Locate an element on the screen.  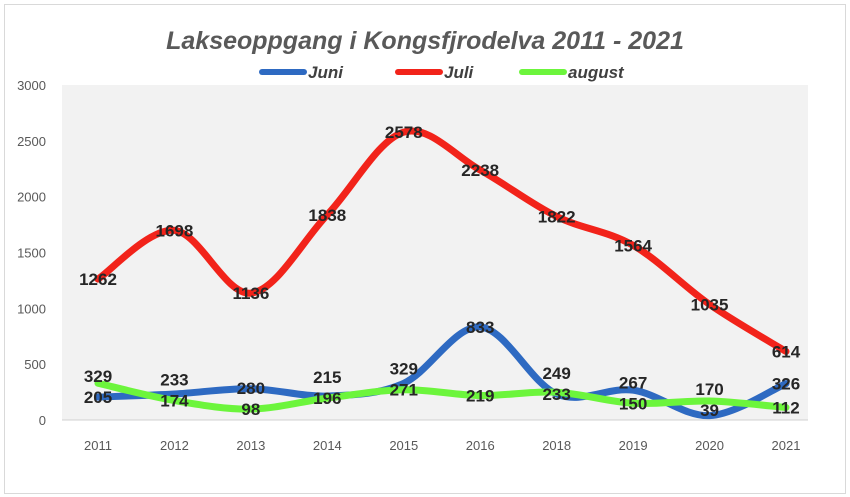
data-label-august: 112 is located at coordinates (785, 407).